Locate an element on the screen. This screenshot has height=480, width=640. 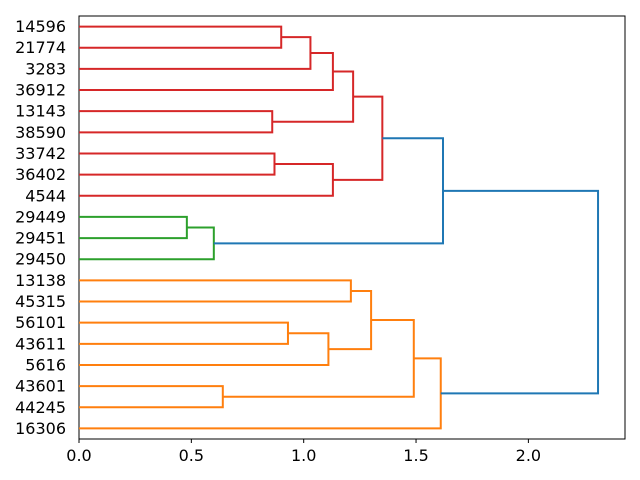
y-axis-leaf-label: 44245 is located at coordinates (40, 407).